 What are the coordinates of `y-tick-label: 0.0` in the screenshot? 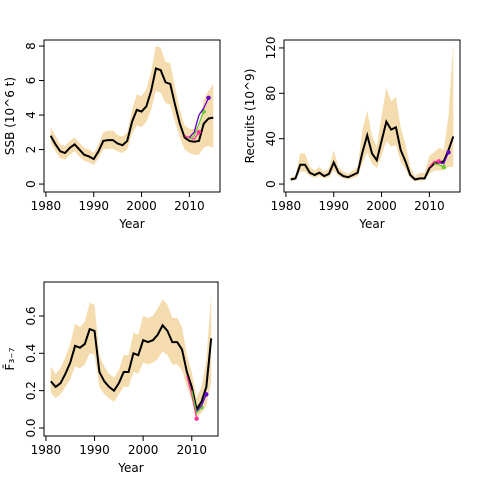 It's located at (31, 427).